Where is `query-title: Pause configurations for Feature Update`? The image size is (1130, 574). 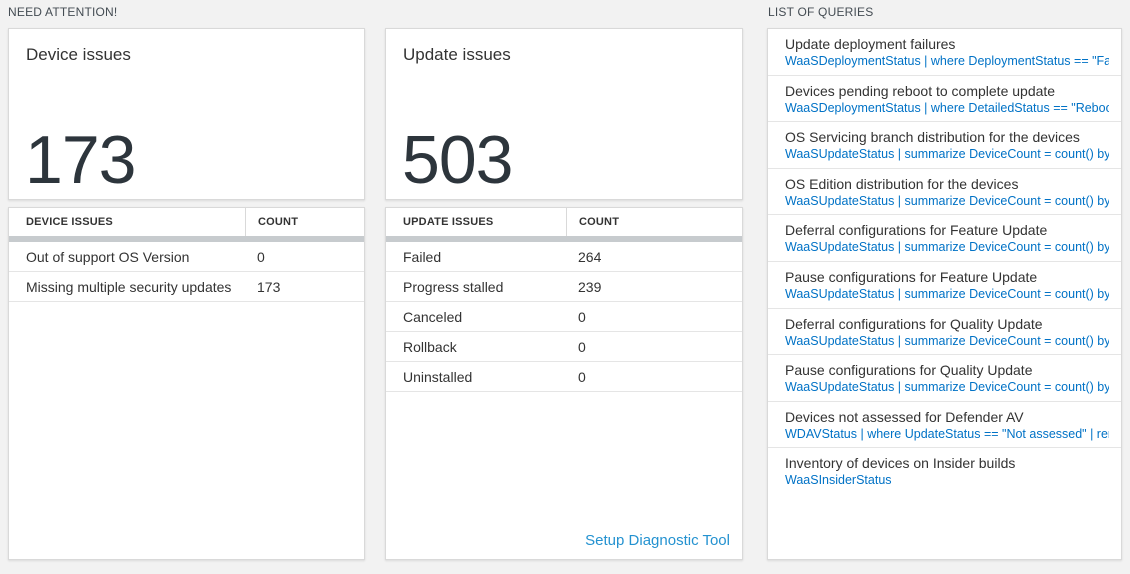
query-title: Pause configurations for Feature Update is located at coordinates (911, 276).